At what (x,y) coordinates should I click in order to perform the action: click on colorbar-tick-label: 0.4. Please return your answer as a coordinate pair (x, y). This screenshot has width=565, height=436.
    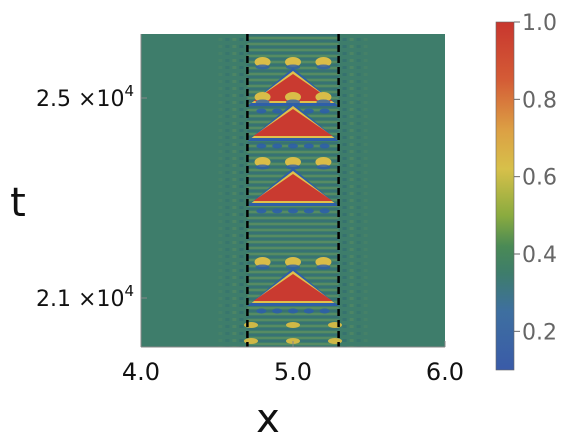
    Looking at the image, I should click on (539, 255).